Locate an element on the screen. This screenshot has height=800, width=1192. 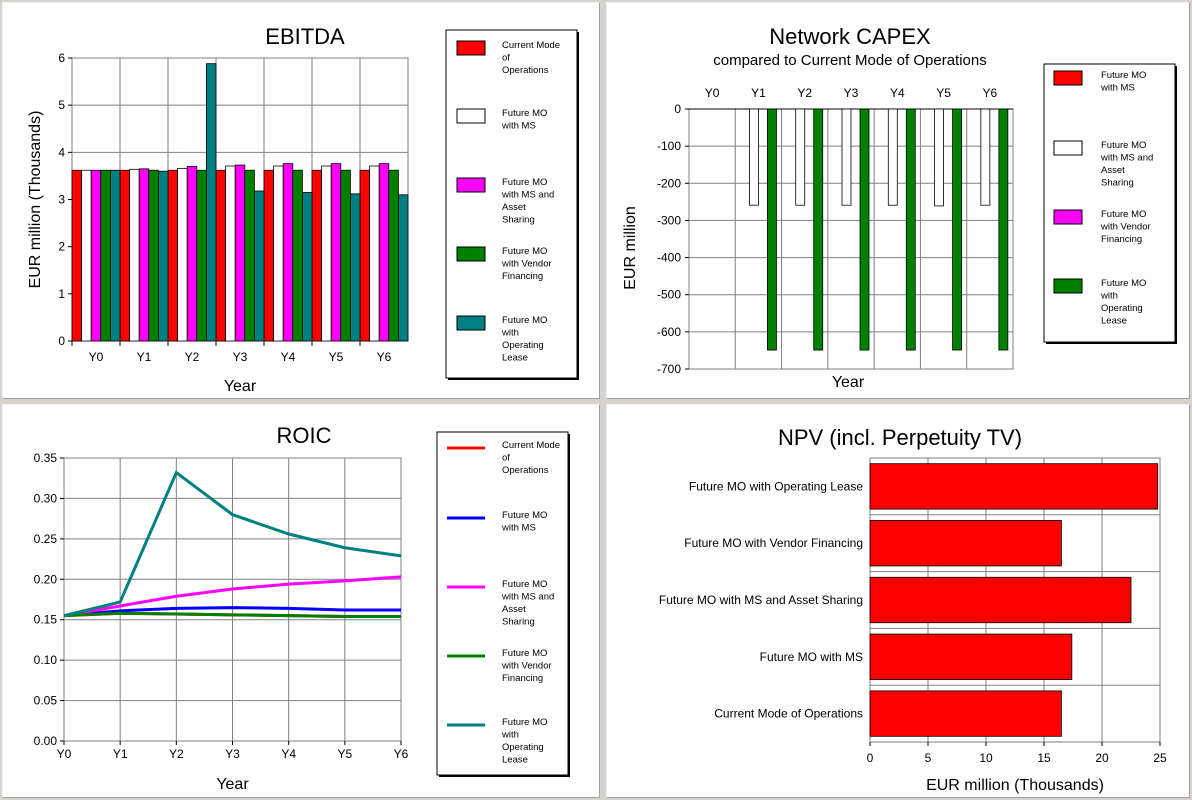
bar-future-mo-with-ms-y5 is located at coordinates (326, 253).